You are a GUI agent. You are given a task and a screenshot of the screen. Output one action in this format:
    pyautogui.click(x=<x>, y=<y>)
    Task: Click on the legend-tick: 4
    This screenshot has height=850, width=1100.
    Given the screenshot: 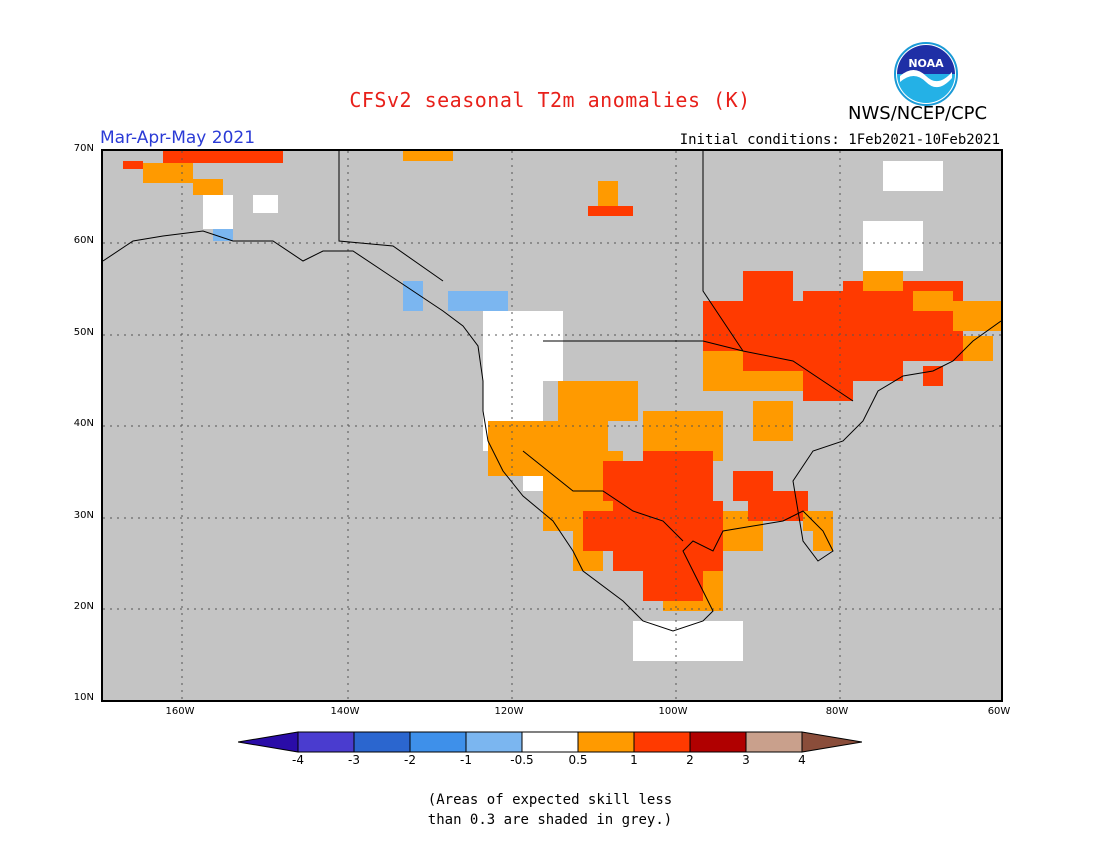 What is the action you would take?
    pyautogui.click(x=802, y=760)
    